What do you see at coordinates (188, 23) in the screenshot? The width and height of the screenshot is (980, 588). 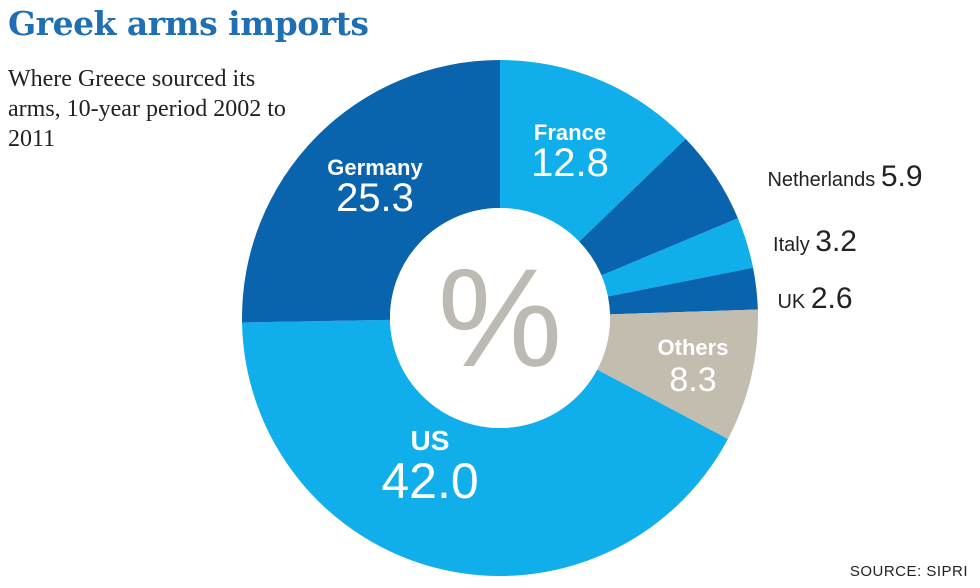 I see `chart-title: Greek arms imports` at bounding box center [188, 23].